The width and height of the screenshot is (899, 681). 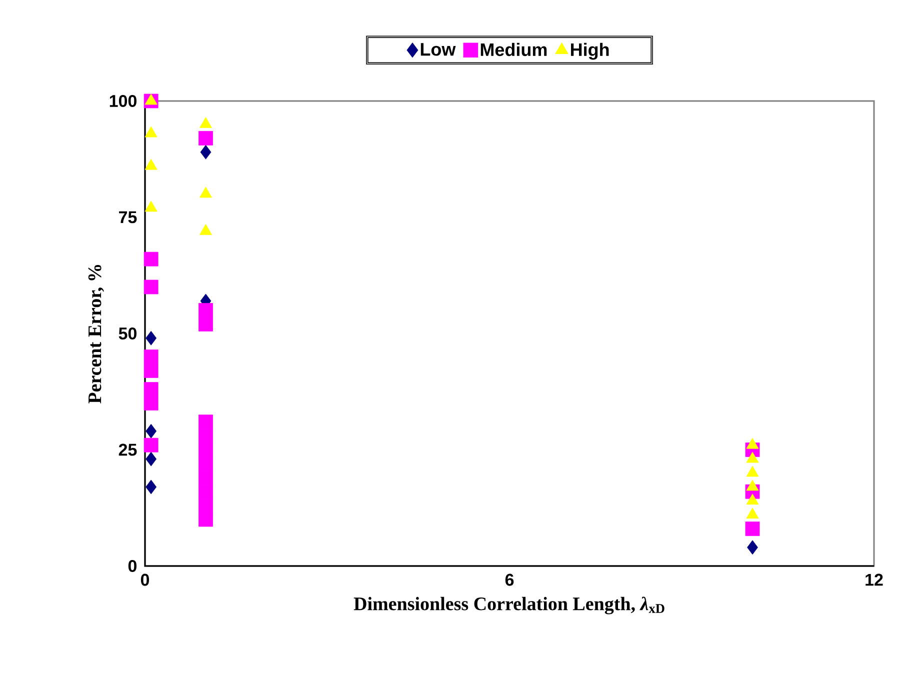 What do you see at coordinates (127, 450) in the screenshot?
I see `y-tick-label: 25` at bounding box center [127, 450].